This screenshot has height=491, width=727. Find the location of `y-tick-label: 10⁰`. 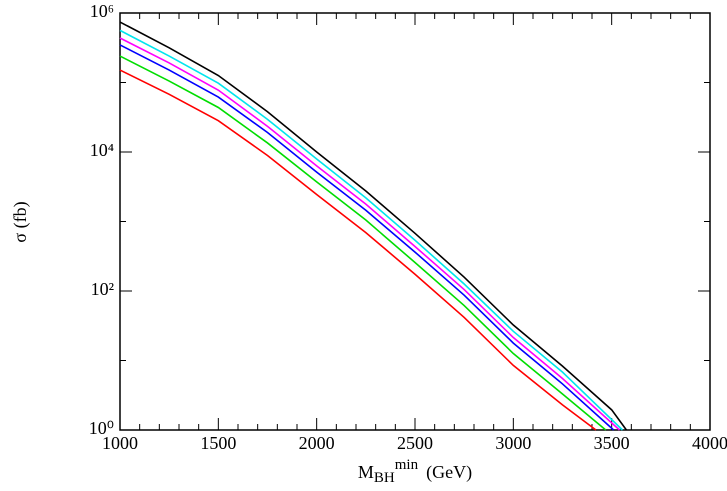

y-tick-label: 10⁰ is located at coordinates (101, 428).